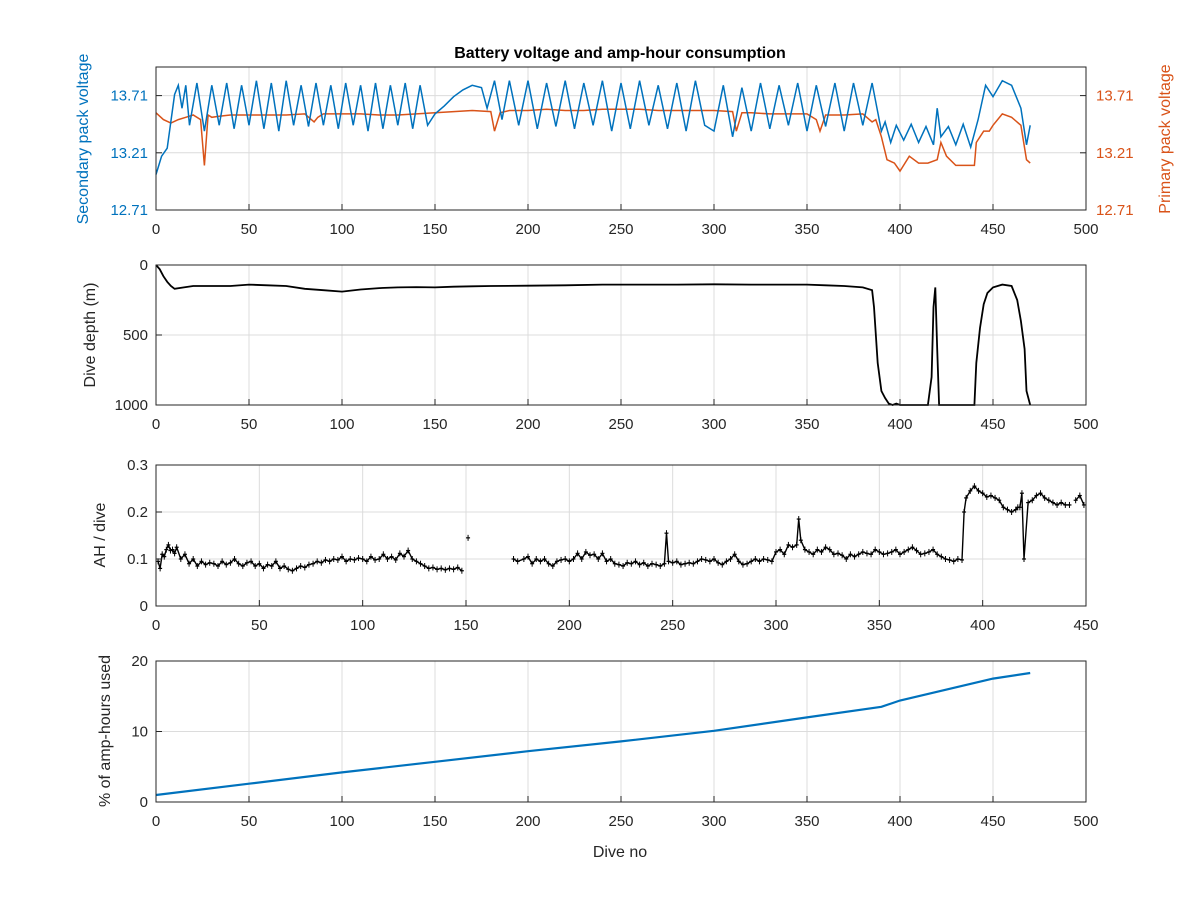 The height and width of the screenshot is (900, 1200). Describe the element at coordinates (131, 405) in the screenshot. I see `left-y-tick-label: 1000` at that location.